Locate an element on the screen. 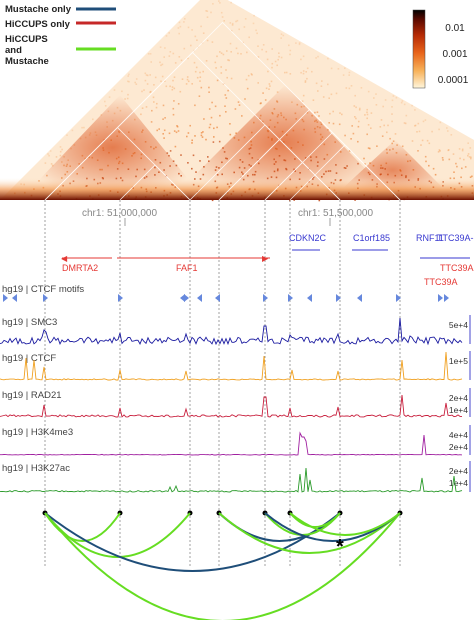 The width and height of the screenshot is (474, 620). track-scale-label: 1e+4 is located at coordinates (458, 410).